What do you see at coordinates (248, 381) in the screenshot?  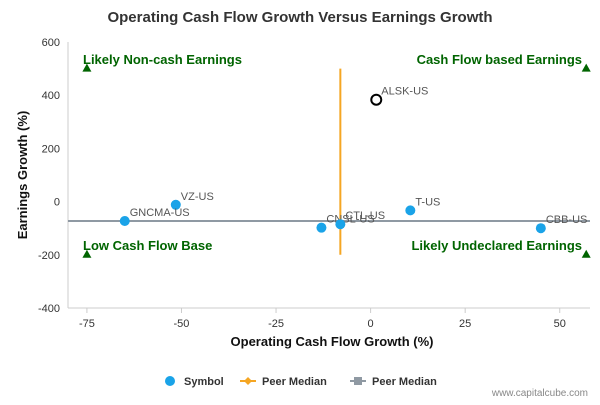 I see `legend-diamond-icon` at bounding box center [248, 381].